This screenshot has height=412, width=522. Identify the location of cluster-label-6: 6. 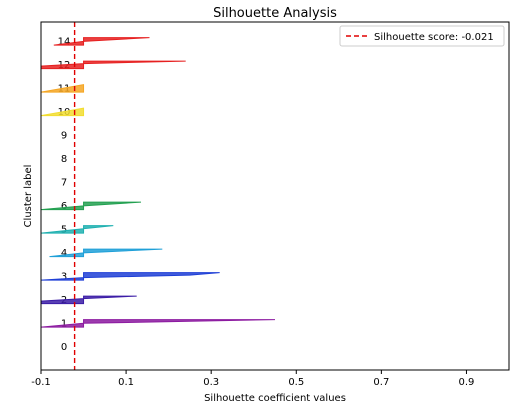
(64, 206).